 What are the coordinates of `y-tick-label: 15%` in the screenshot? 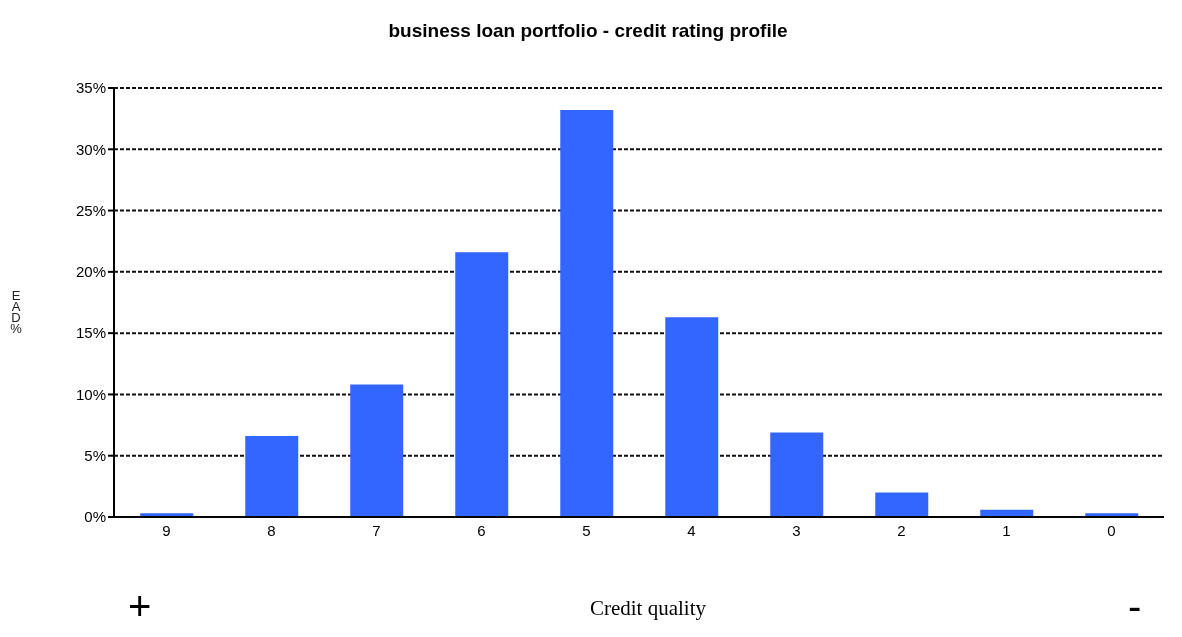 It's located at (90, 333).